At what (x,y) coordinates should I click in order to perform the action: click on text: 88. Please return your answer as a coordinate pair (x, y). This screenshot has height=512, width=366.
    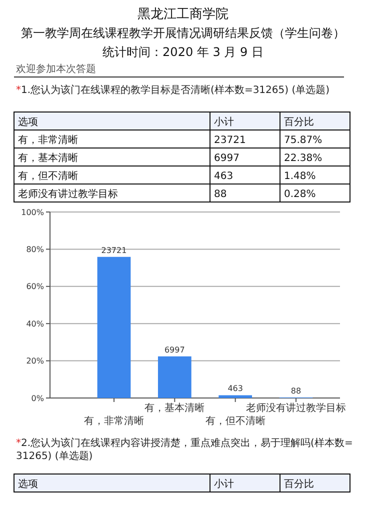
    Looking at the image, I should click on (220, 194).